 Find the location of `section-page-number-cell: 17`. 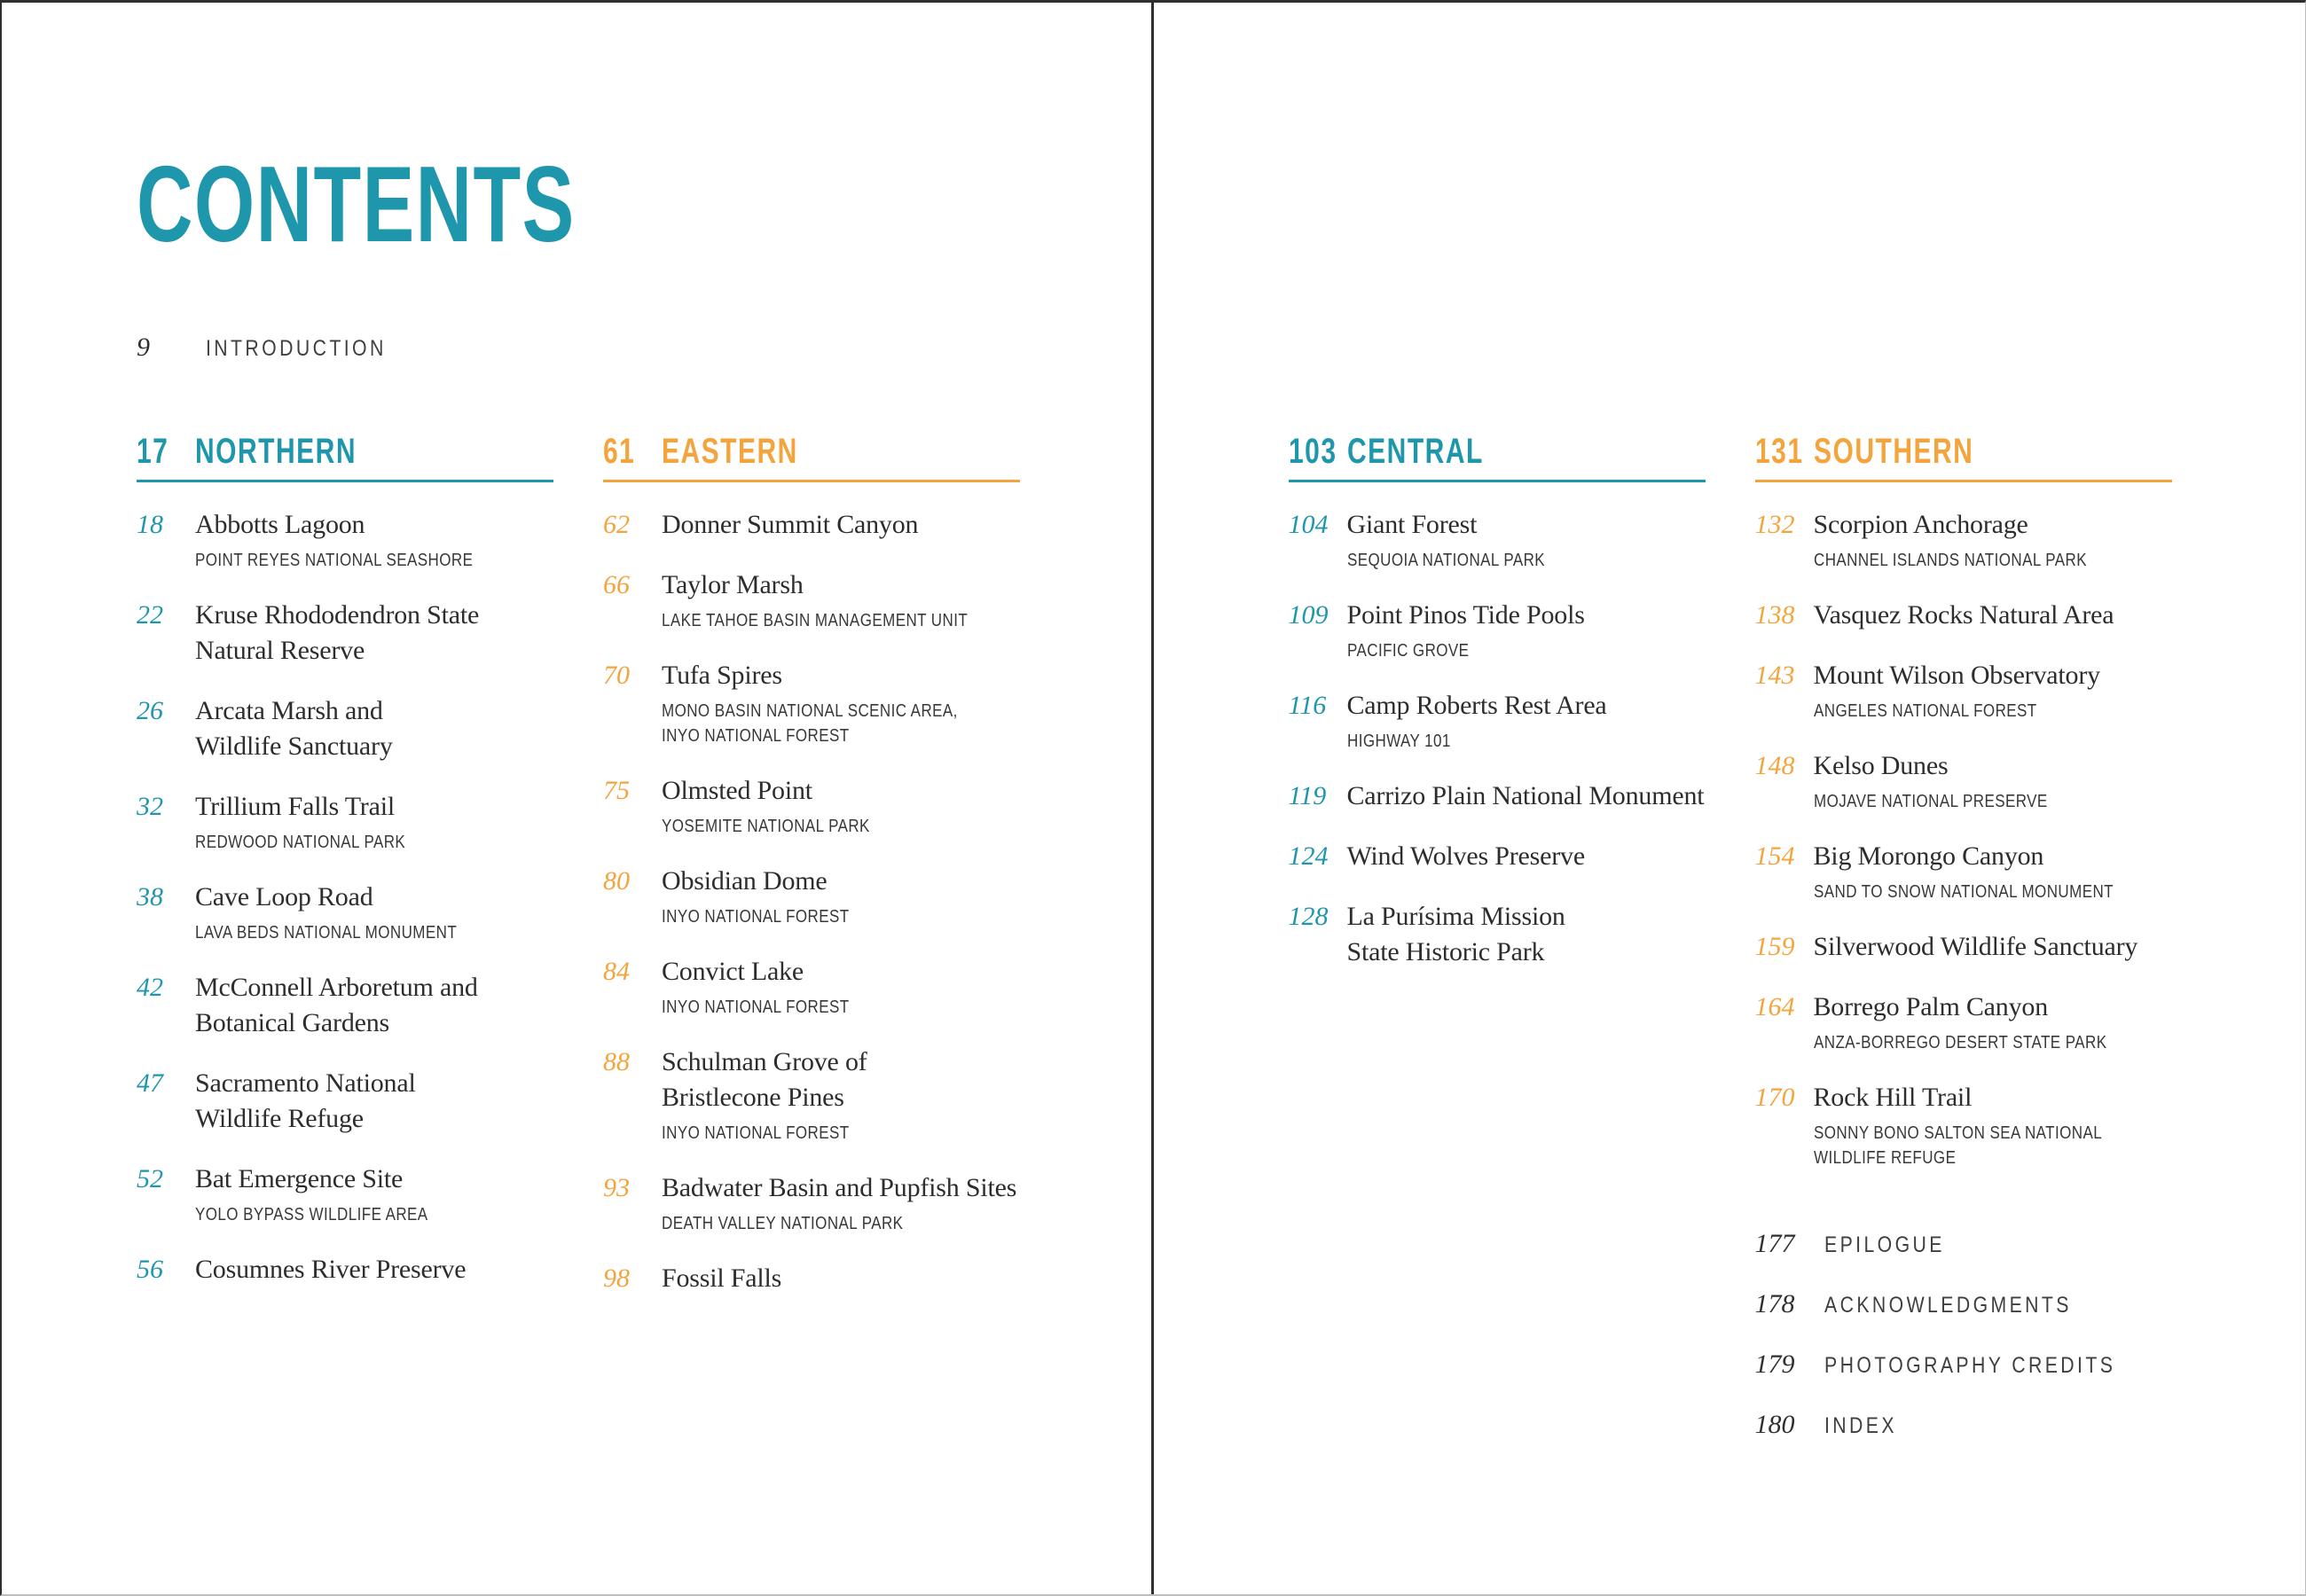

section-page-number-cell: 17 is located at coordinates (166, 452).